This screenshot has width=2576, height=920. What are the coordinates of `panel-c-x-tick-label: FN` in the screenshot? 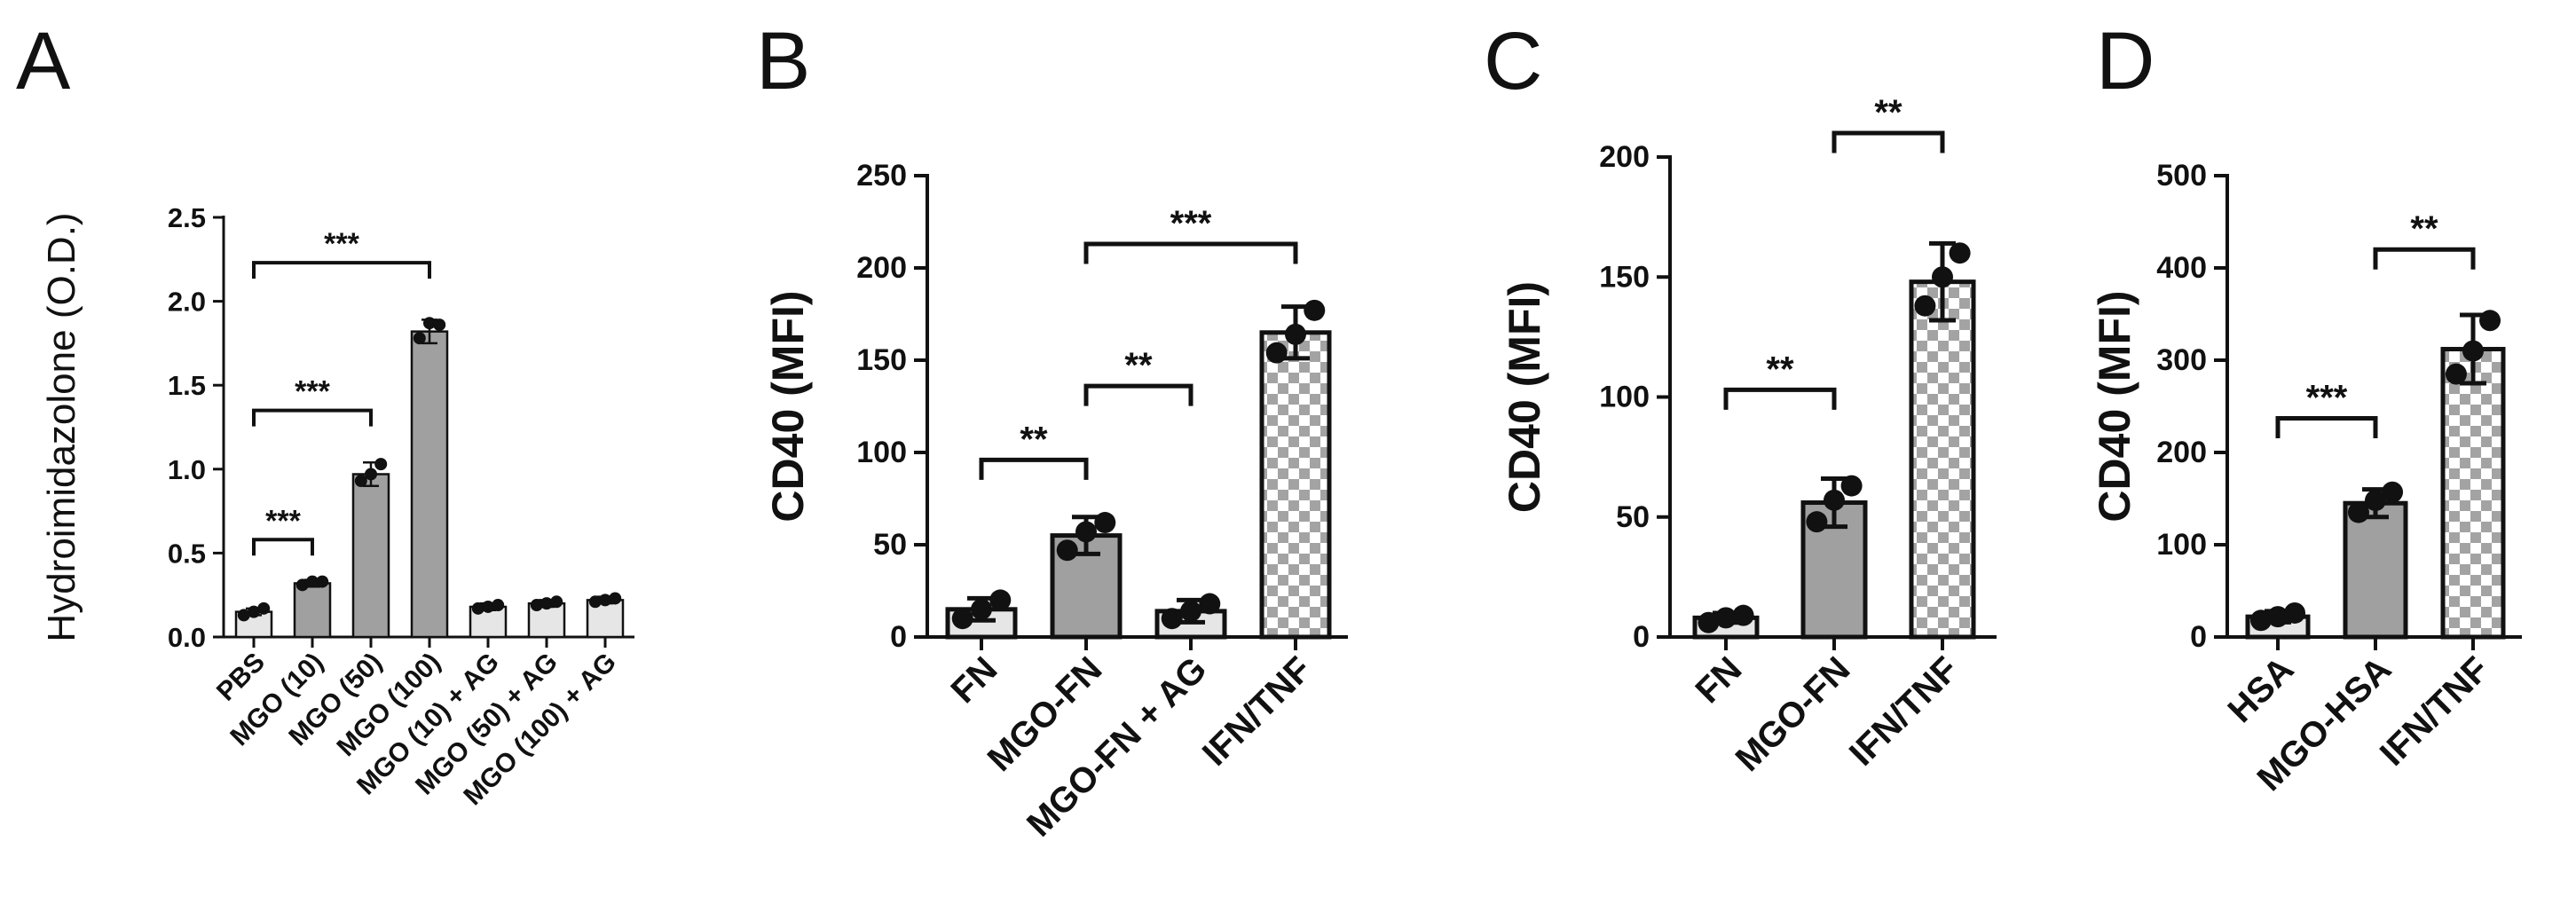 It's located at (1719, 680).